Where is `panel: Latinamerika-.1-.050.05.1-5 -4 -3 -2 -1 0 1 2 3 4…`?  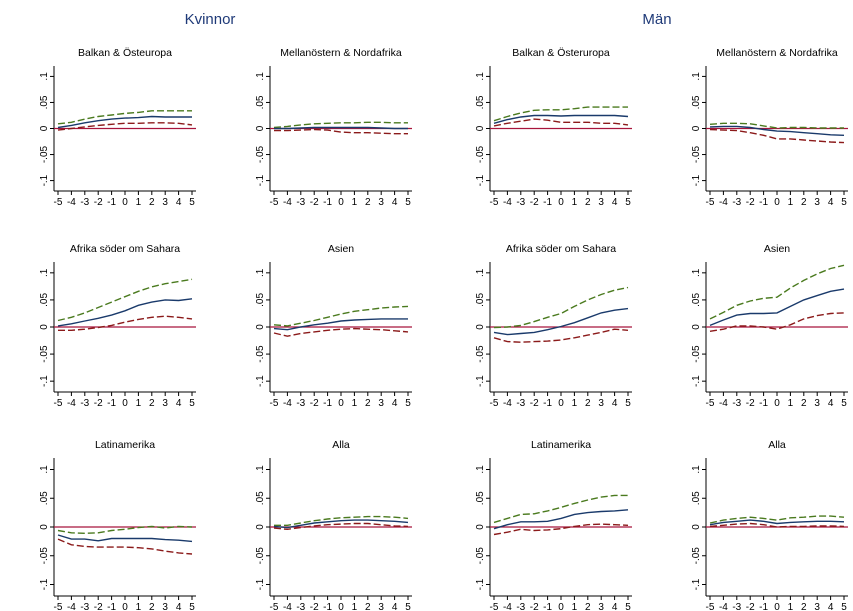 panel: Latinamerika-.1-.050.05.1-5 -4 -3 -2 -1 0 1 2 3 4… is located at coordinates (117, 525).